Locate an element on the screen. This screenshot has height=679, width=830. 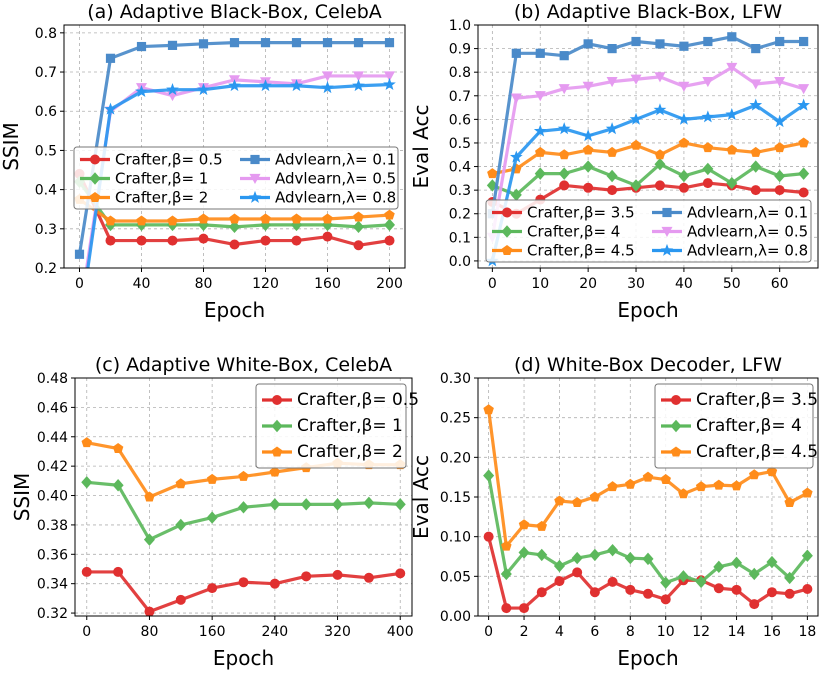
x-tick-label: 10 is located at coordinates (666, 632).